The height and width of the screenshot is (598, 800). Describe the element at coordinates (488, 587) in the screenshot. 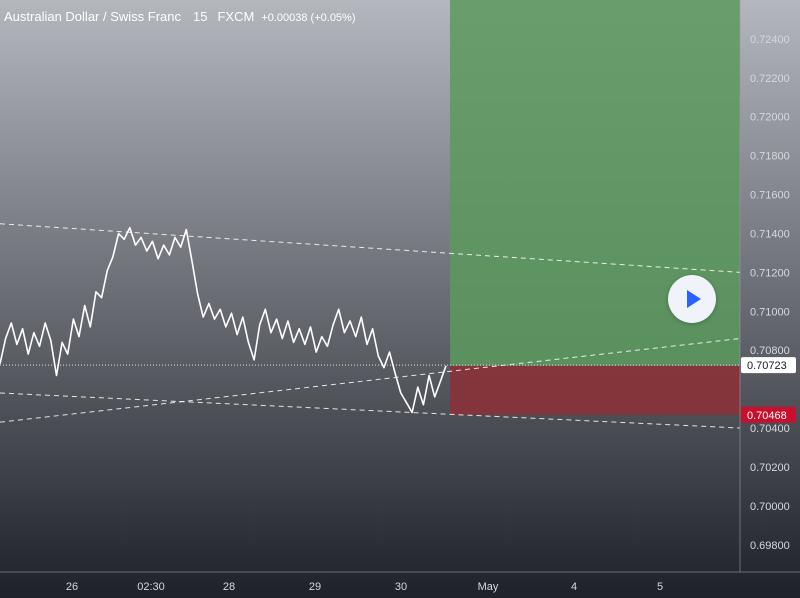

I see `x-tick-label: May` at that location.